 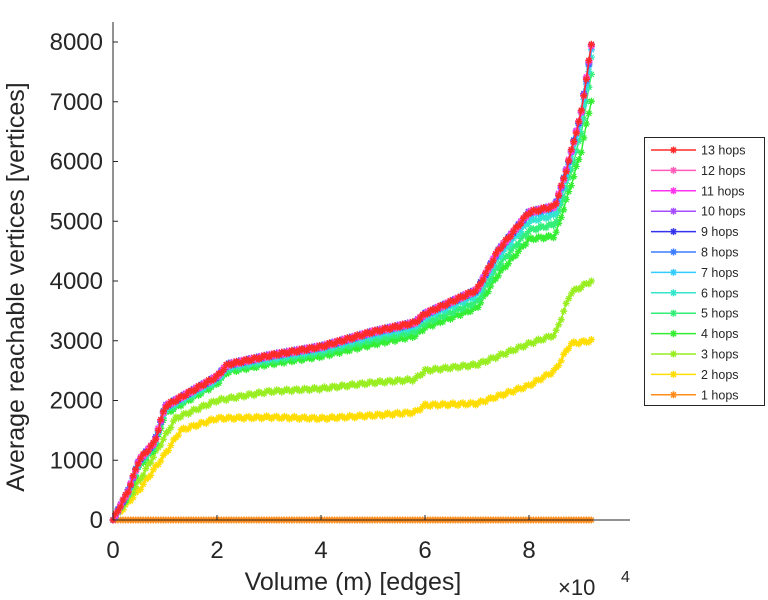 I want to click on legend-label: 3 hops, so click(x=720, y=355).